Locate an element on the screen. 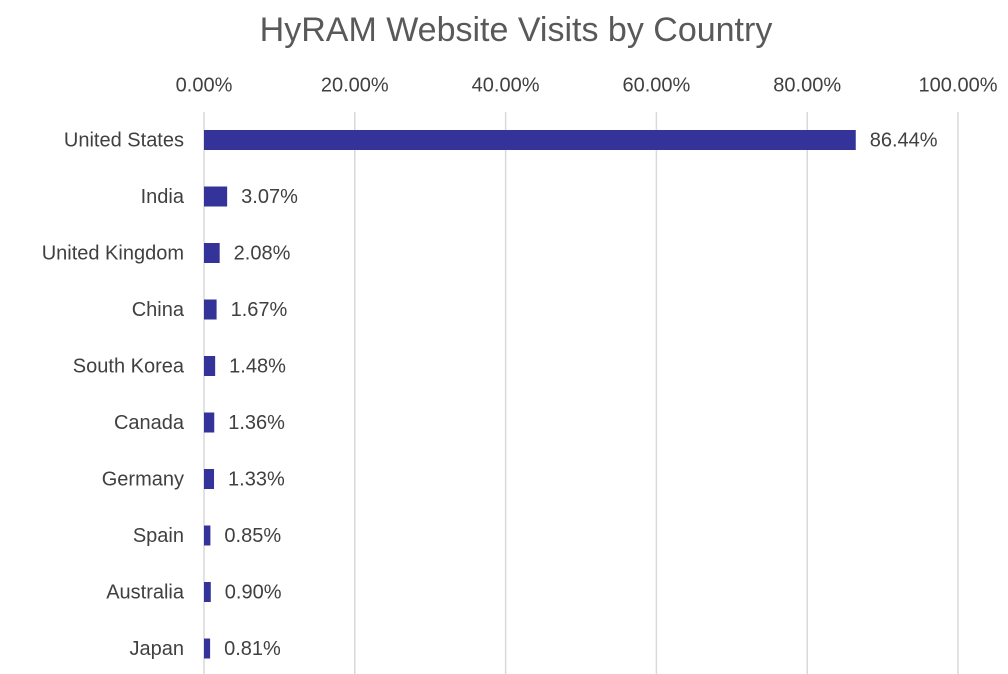 The height and width of the screenshot is (674, 1008). data-label: 86.44% is located at coordinates (904, 140).